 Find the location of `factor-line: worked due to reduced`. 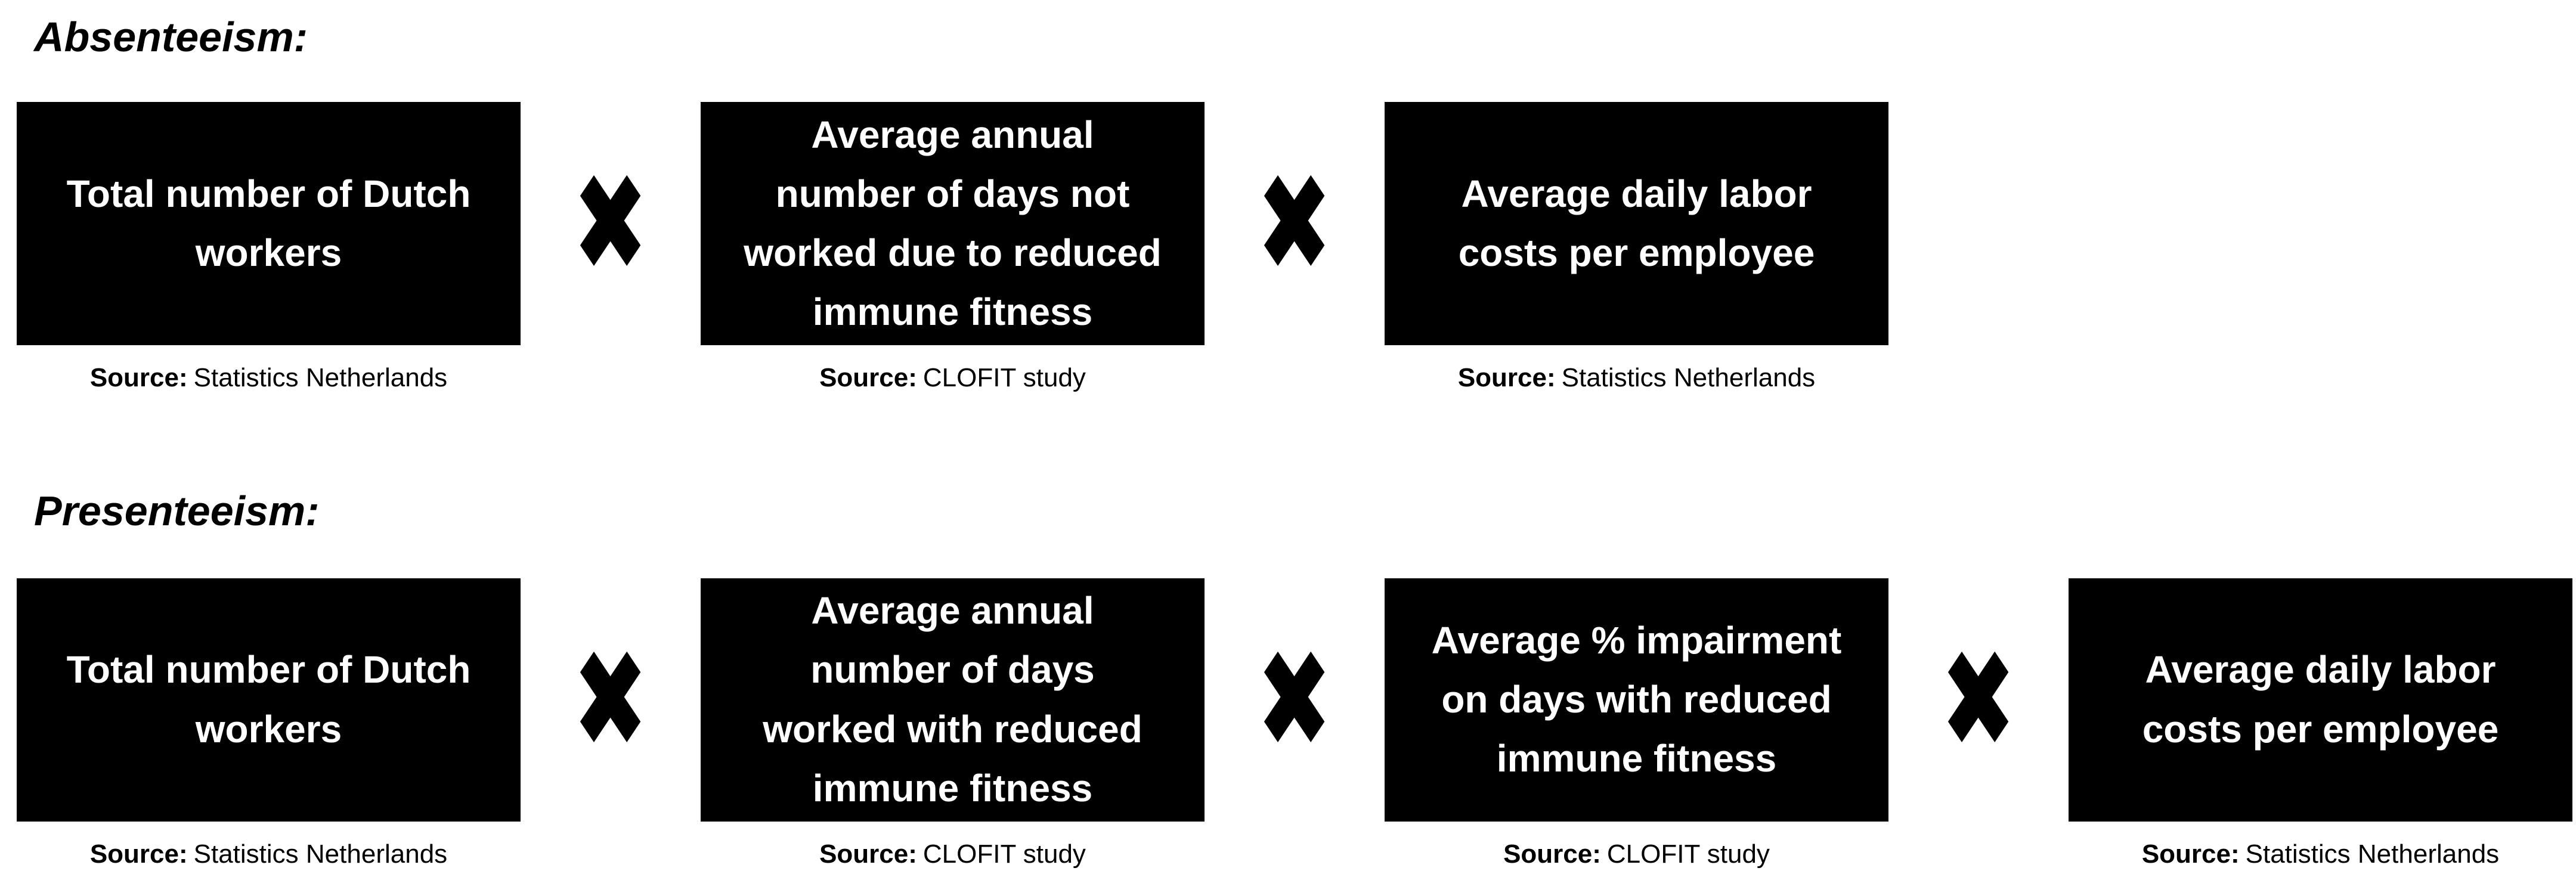

factor-line: worked due to reduced is located at coordinates (953, 252).